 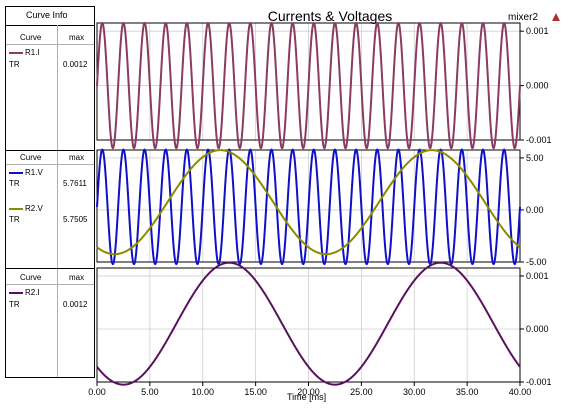 I want to click on y-tick-label: -5.00, so click(x=536, y=262).